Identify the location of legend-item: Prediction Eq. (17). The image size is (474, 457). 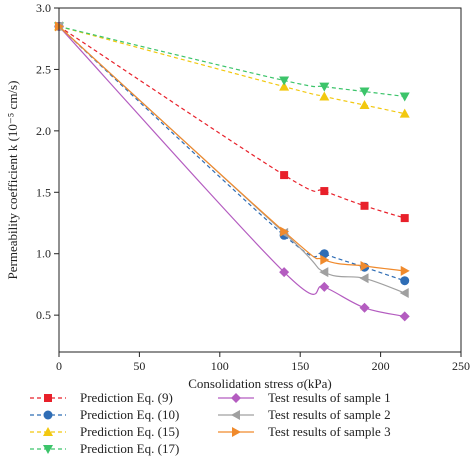
(104, 448).